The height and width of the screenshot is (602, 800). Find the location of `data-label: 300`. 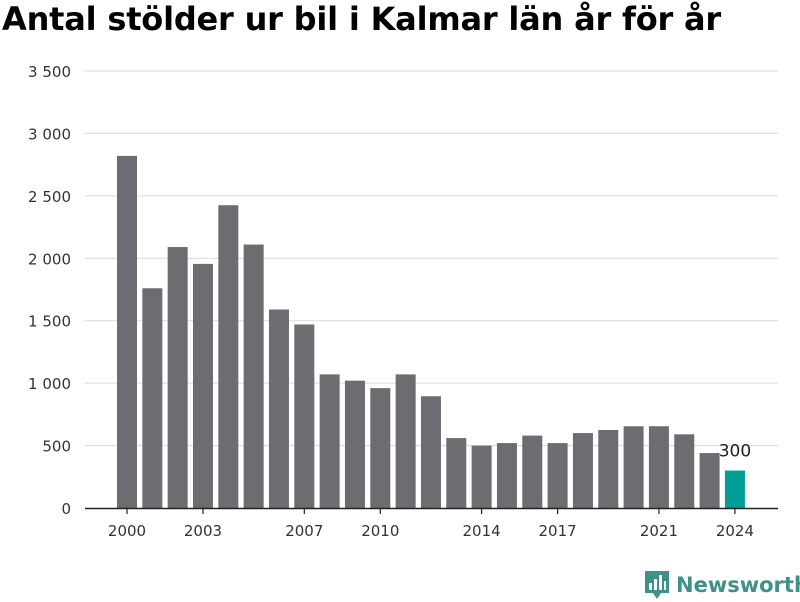

data-label: 300 is located at coordinates (735, 452).